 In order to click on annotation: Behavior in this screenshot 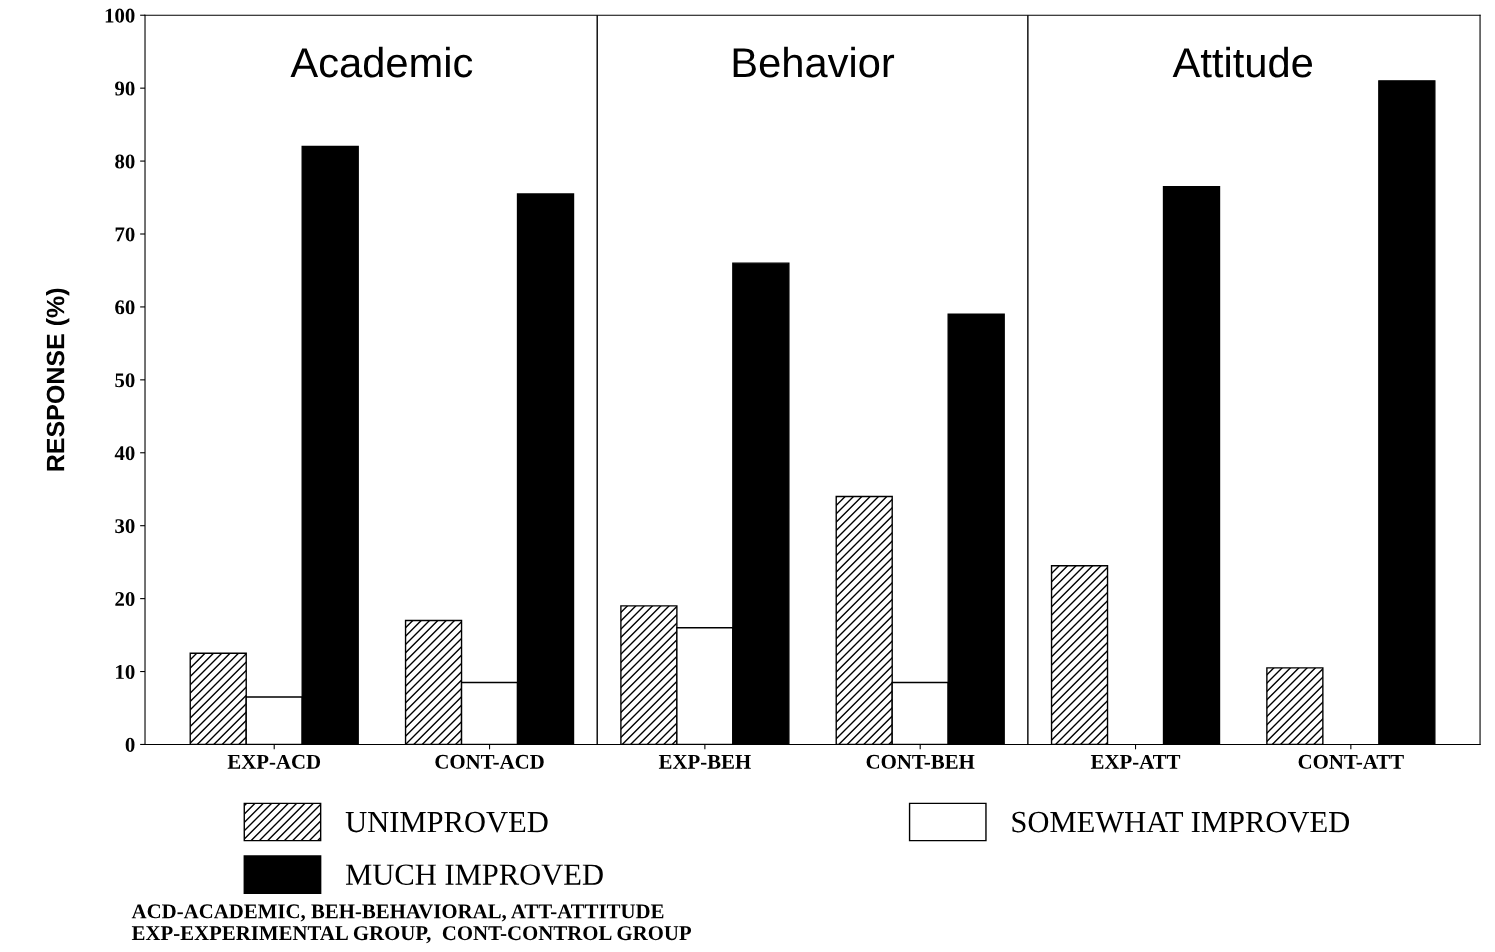, I will do `click(814, 62)`.